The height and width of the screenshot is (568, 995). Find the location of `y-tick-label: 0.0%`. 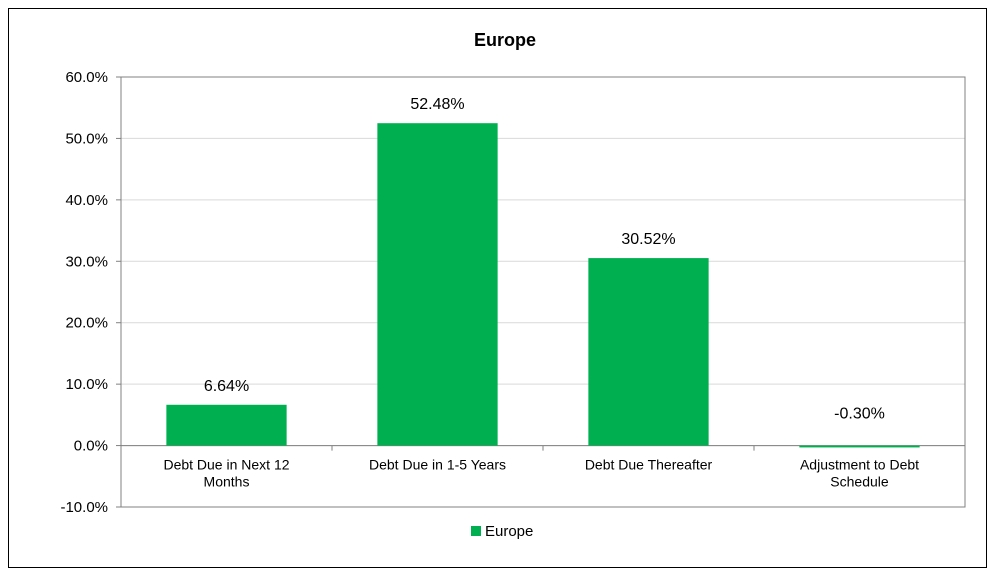

y-tick-label: 0.0% is located at coordinates (91, 446).